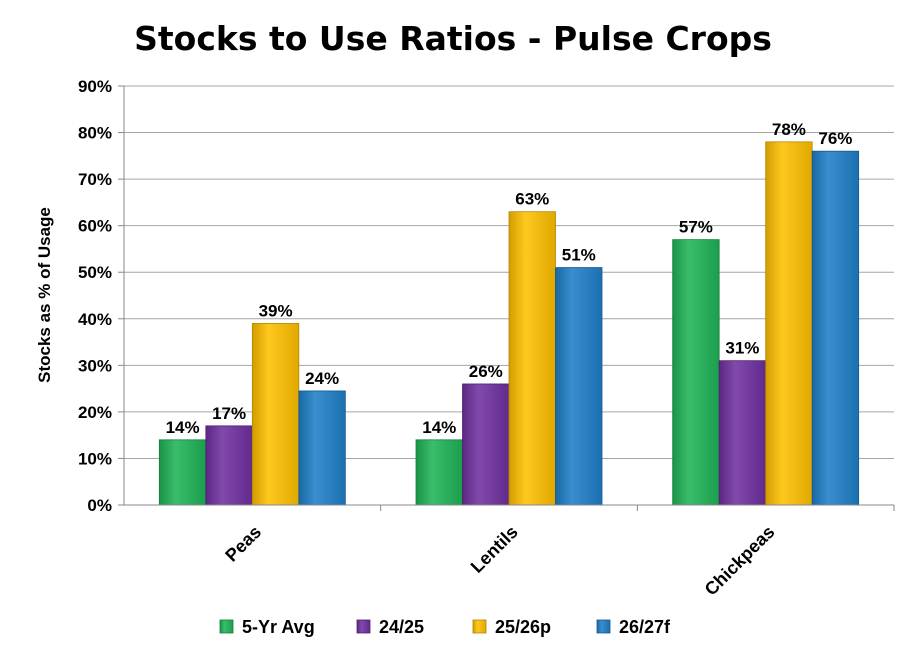 Image resolution: width=908 pixels, height=660 pixels. I want to click on data-label: 31%, so click(742, 348).